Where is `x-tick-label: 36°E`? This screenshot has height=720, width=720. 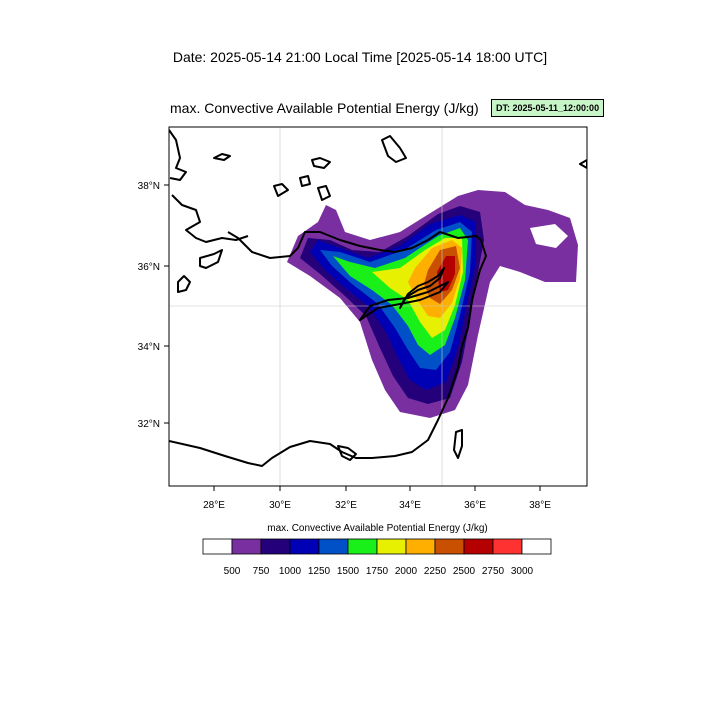
x-tick-label: 36°E is located at coordinates (475, 505).